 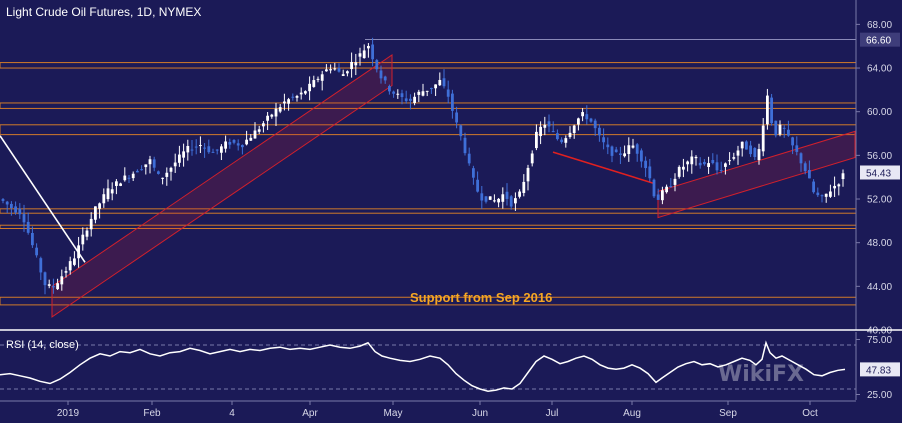 What do you see at coordinates (810, 413) in the screenshot?
I see `time-tick-label: Oct` at bounding box center [810, 413].